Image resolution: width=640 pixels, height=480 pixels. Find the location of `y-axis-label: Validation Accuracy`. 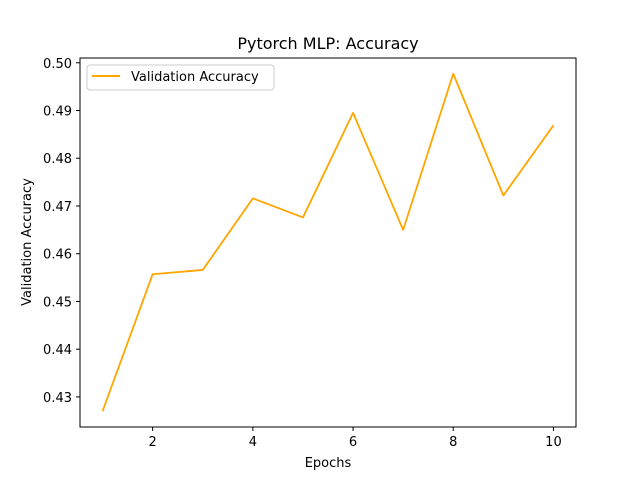

y-axis-label: Validation Accuracy is located at coordinates (27, 242).